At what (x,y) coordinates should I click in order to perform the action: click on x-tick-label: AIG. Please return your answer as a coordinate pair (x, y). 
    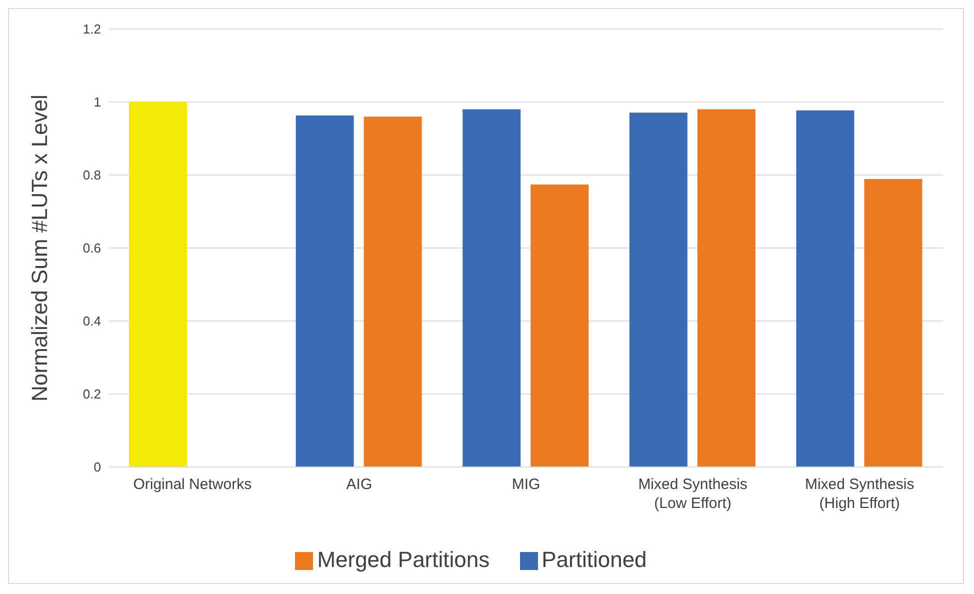
    Looking at the image, I should click on (359, 484).